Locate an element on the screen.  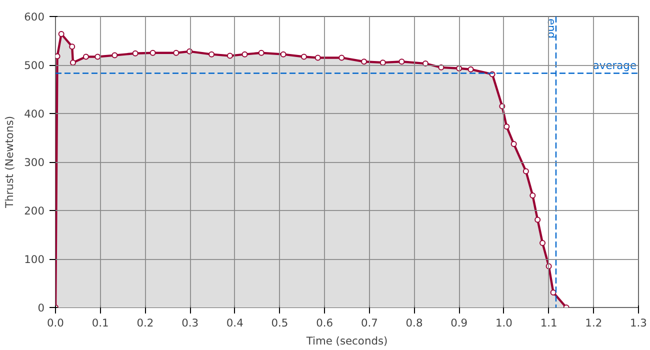
y-tick-label: 500 is located at coordinates (34, 65).